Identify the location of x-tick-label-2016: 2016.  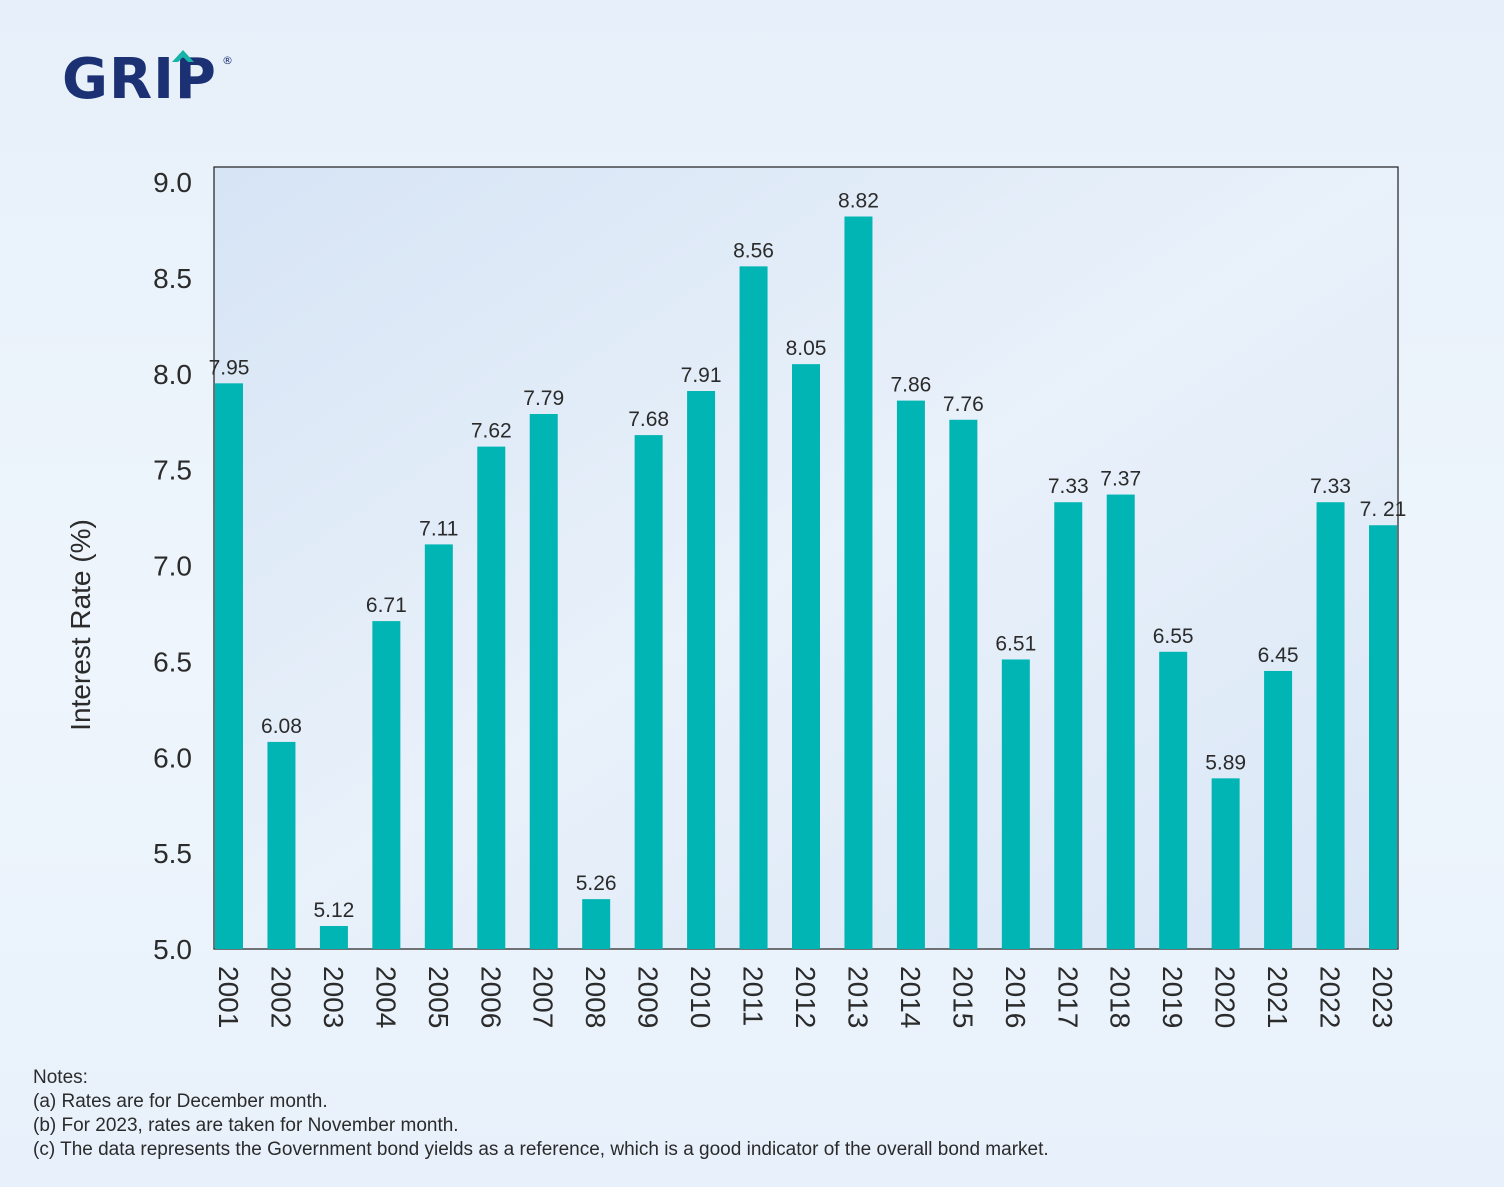
(1015, 997).